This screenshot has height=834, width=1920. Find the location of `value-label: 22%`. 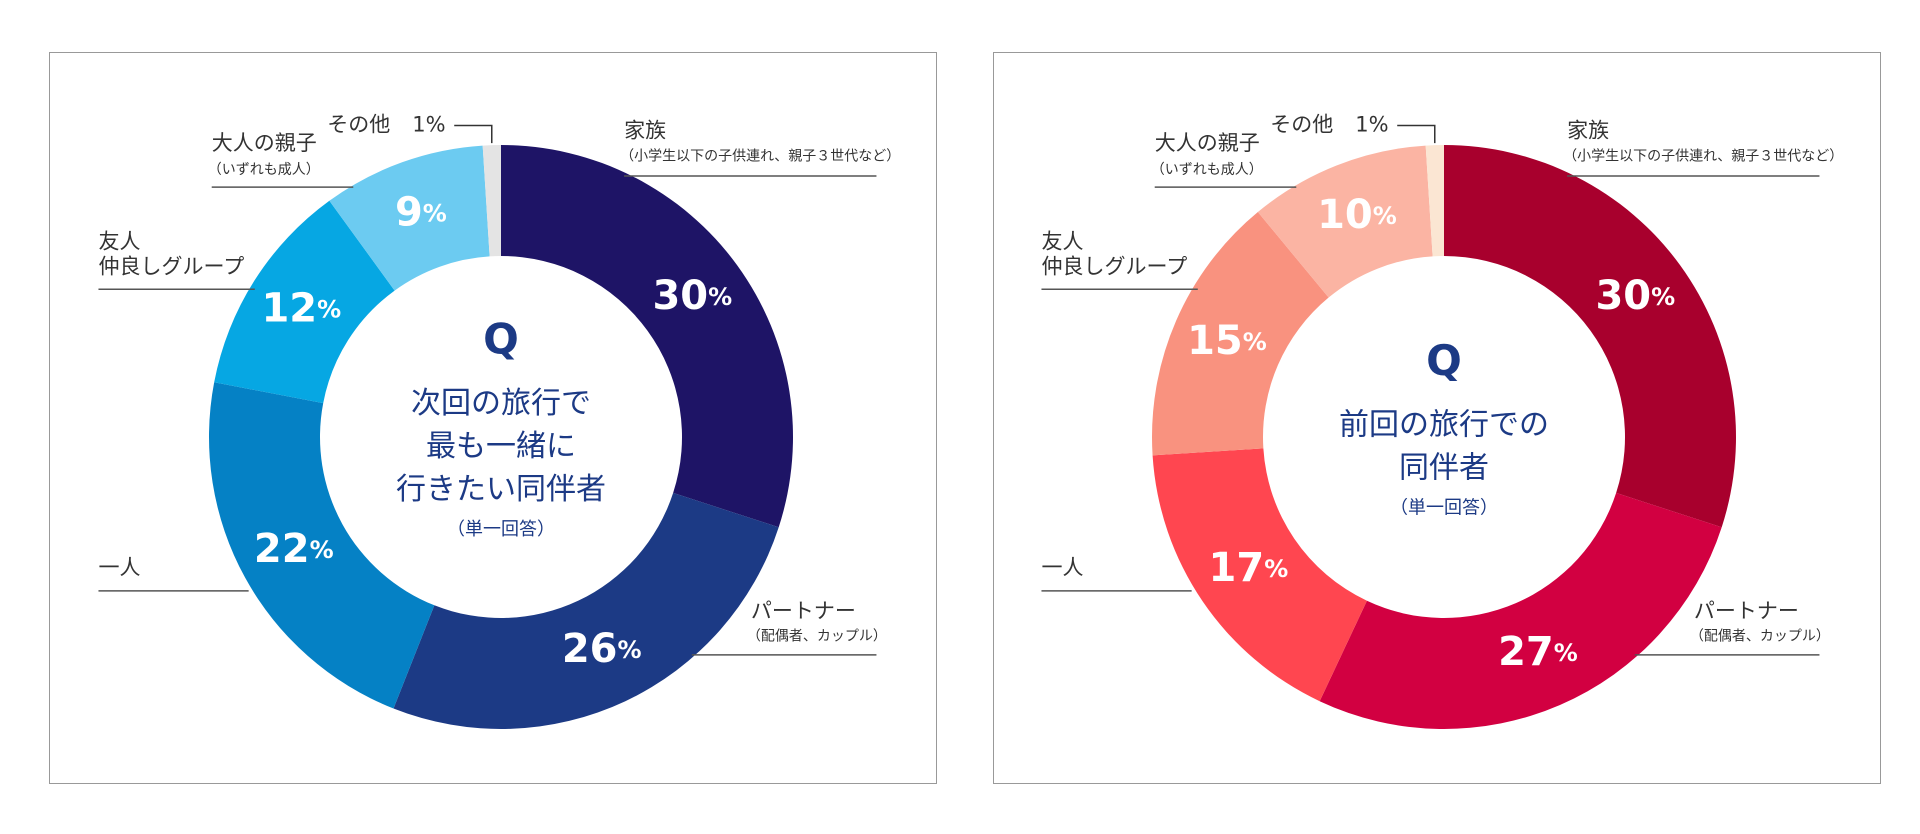

value-label: 22% is located at coordinates (294, 549).